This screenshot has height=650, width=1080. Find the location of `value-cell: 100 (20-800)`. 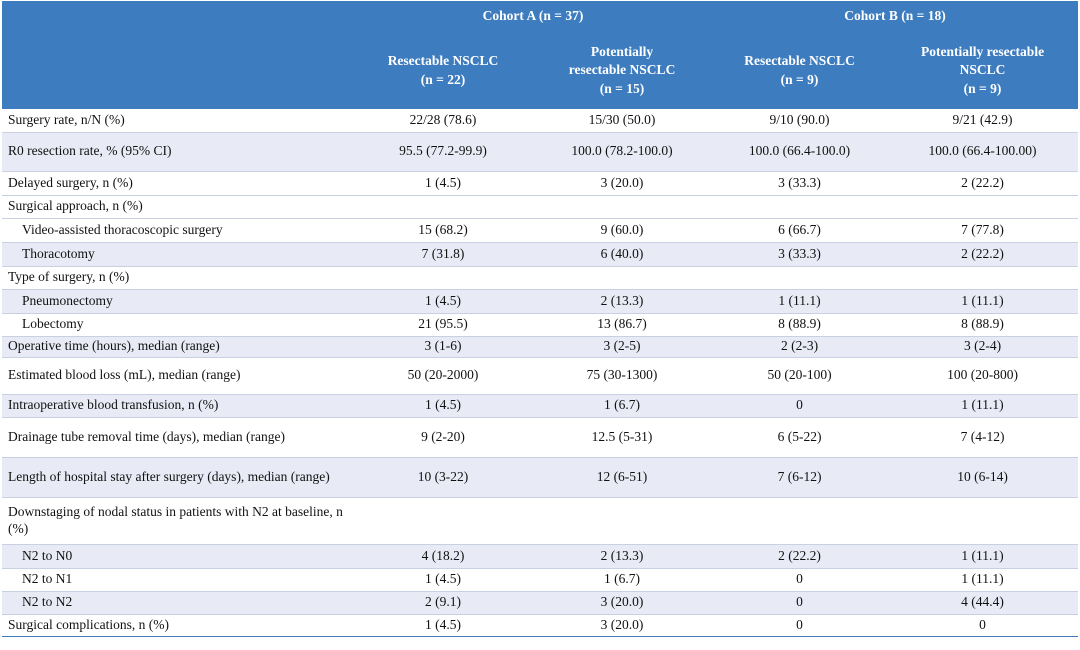

value-cell: 100 (20-800) is located at coordinates (983, 376).